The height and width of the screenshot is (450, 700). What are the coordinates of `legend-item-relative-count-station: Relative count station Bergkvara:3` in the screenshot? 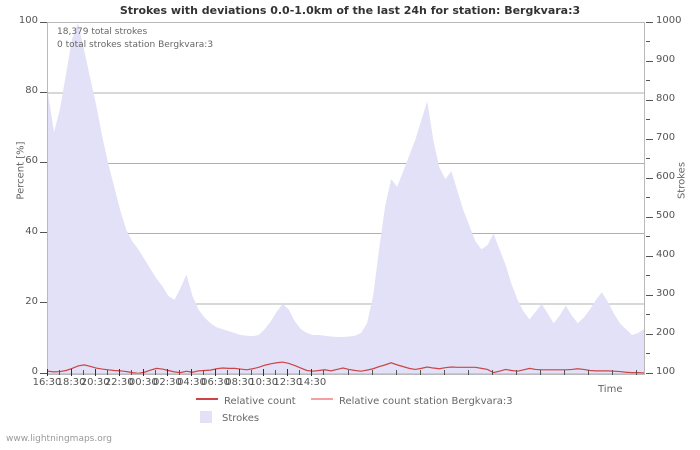 It's located at (412, 401).